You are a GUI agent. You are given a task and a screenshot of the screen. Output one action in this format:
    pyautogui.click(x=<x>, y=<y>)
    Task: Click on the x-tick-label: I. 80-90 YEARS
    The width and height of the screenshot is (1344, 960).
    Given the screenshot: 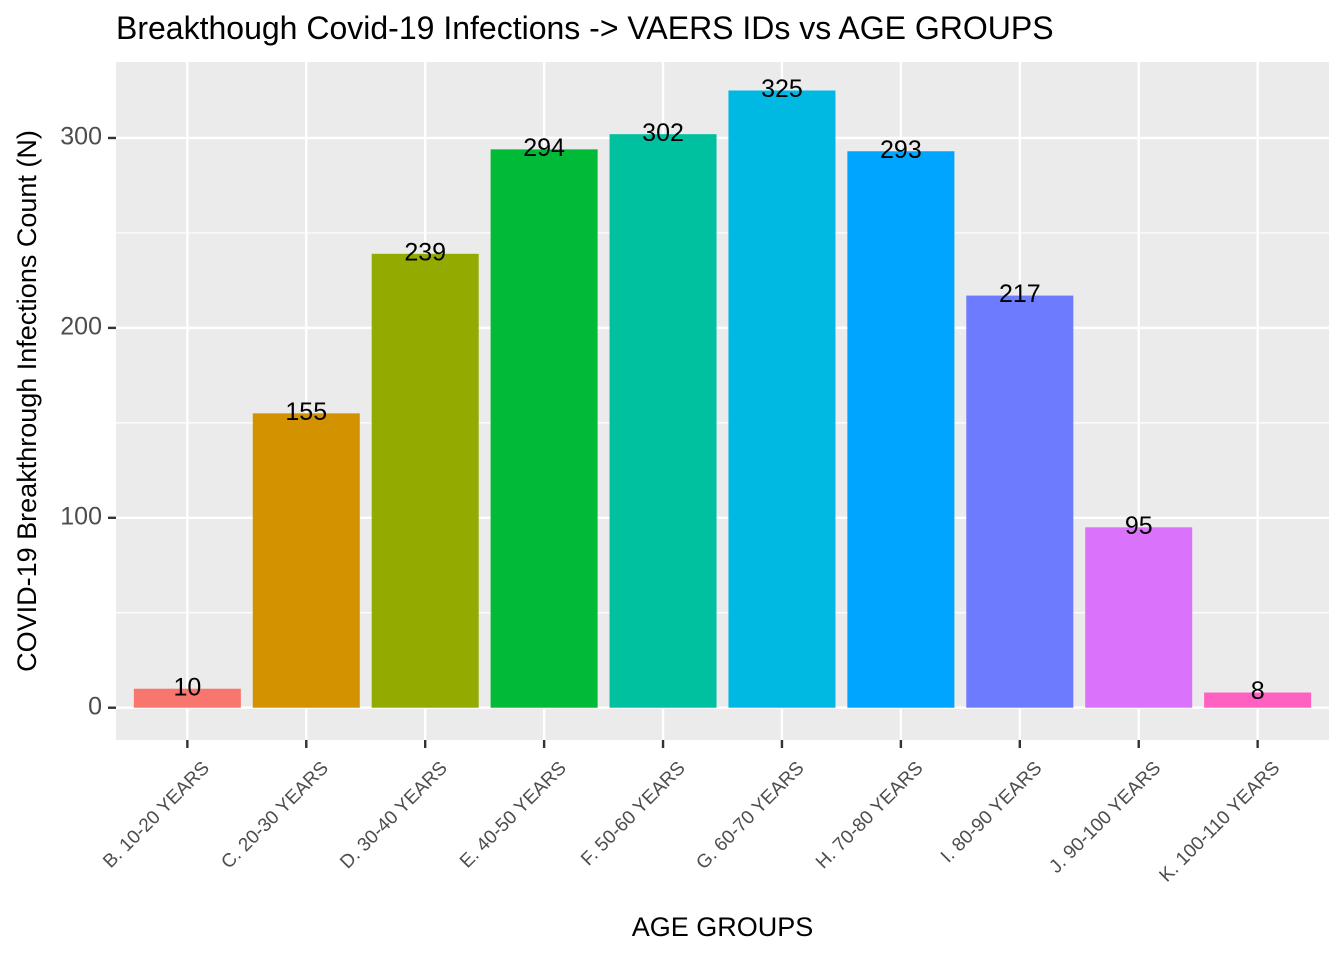 What is the action you would take?
    pyautogui.click(x=991, y=812)
    